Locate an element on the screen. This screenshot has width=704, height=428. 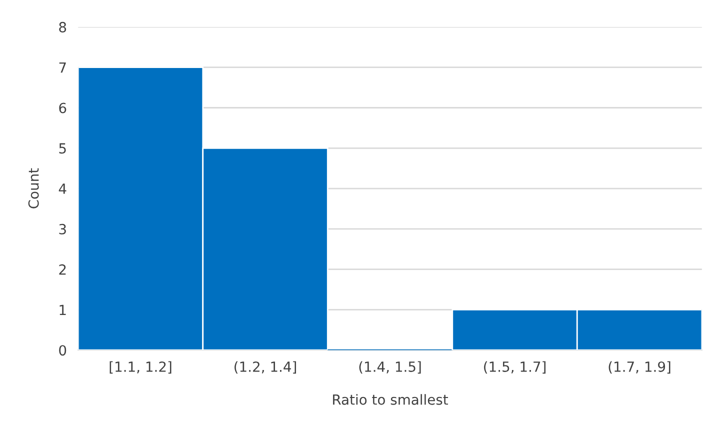
x-tick-label: (1.5, 1.7] is located at coordinates (515, 367).